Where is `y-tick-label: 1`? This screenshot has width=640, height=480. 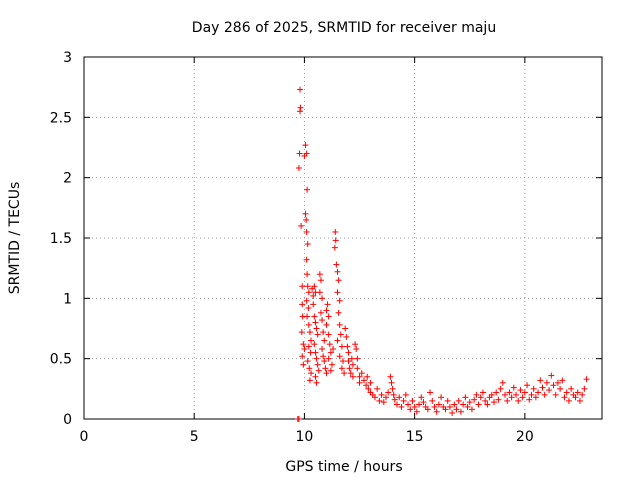 y-tick-label: 1 is located at coordinates (67, 299).